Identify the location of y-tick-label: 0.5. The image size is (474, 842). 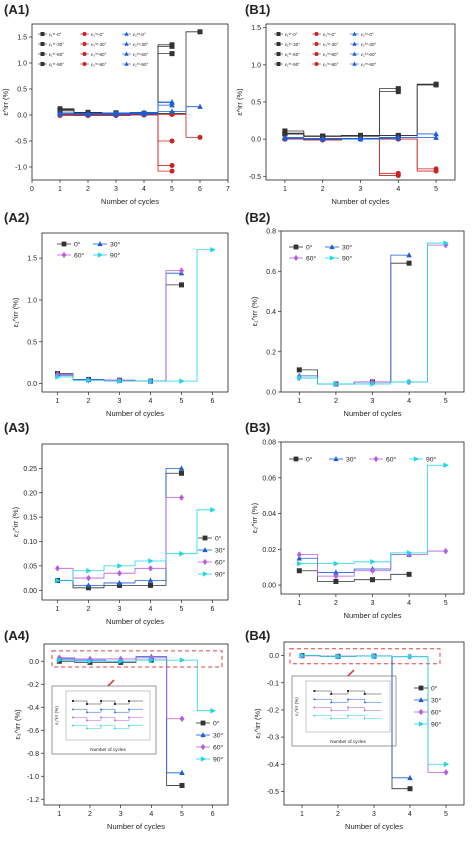
(256, 103).